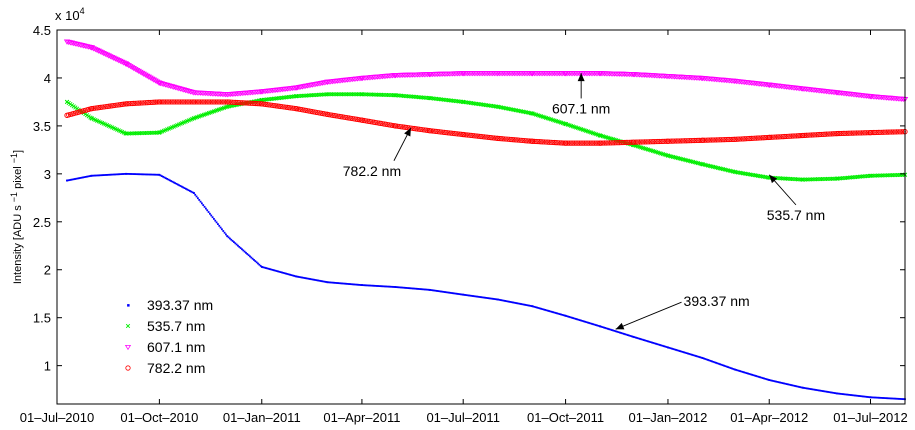 This screenshot has width=915, height=430. I want to click on legend-label: 535.7 nm, so click(176, 326).